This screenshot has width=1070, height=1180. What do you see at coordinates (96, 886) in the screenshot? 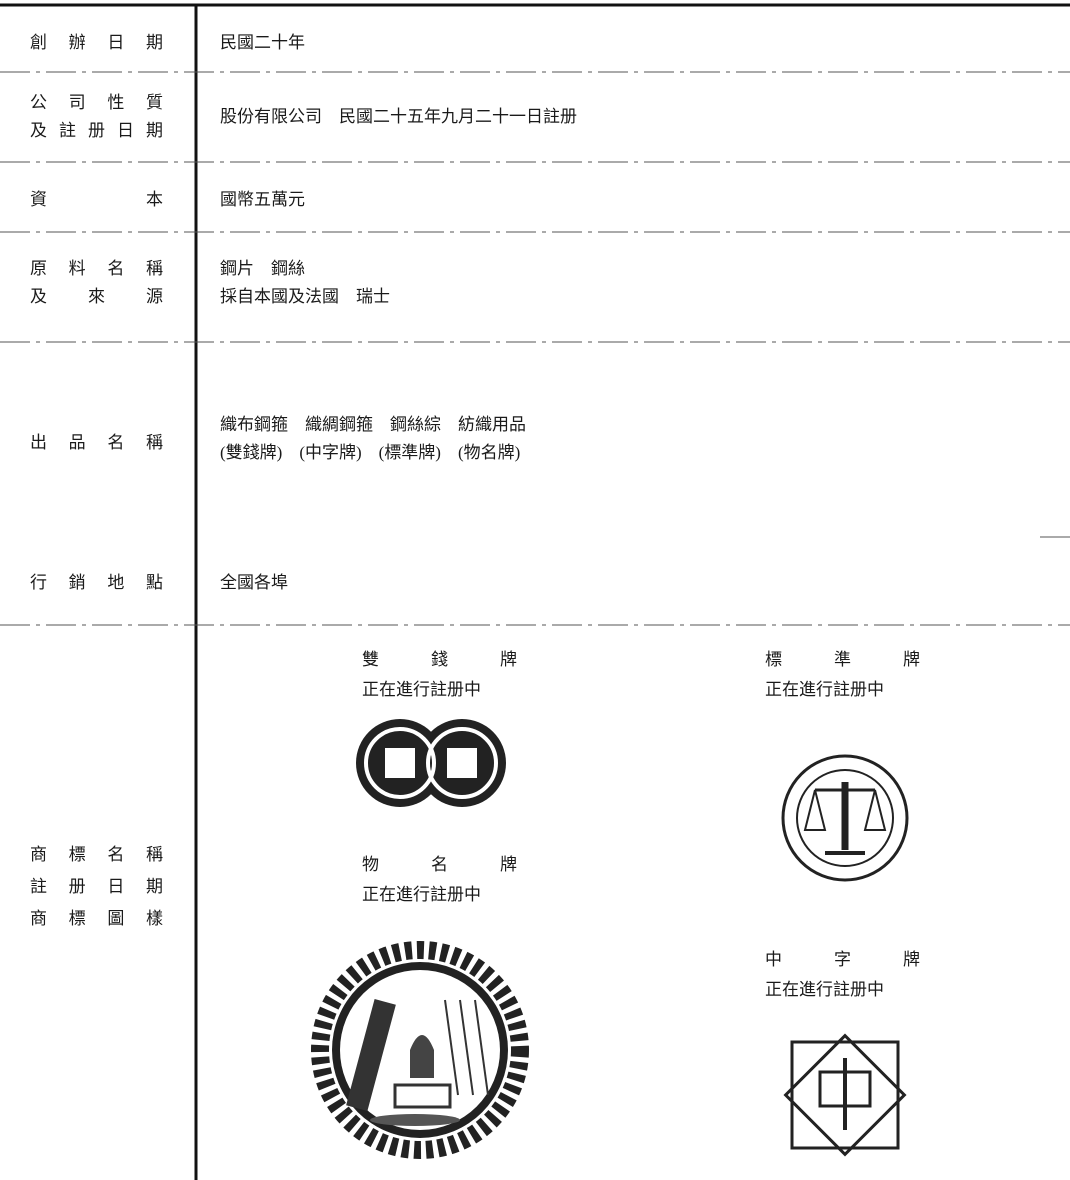
I see `row-label: 註册日期` at bounding box center [96, 886].